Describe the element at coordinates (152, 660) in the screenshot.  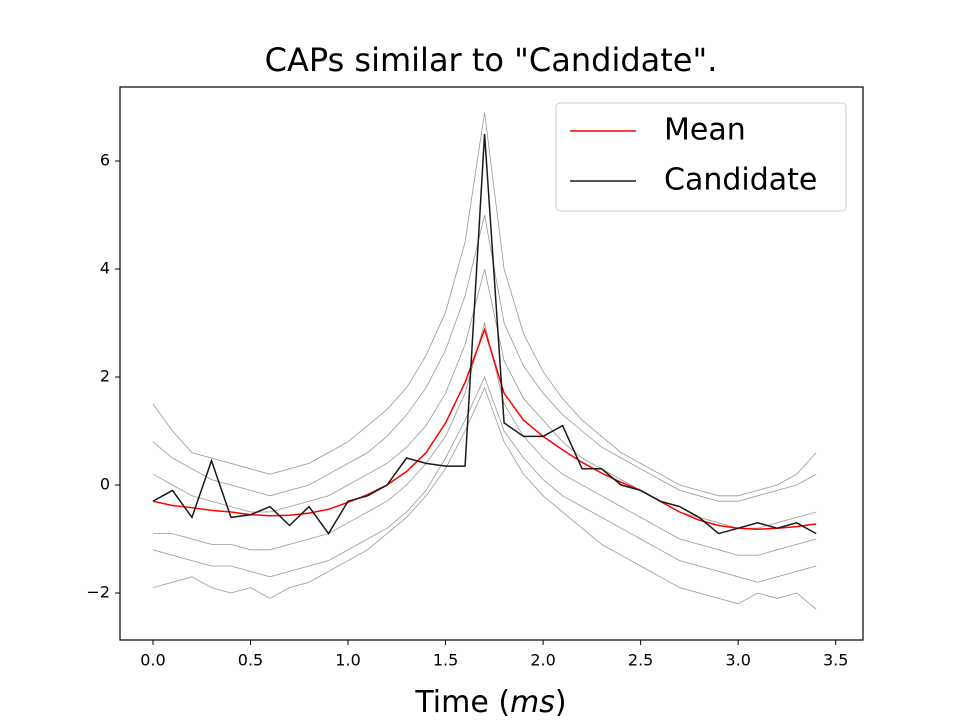
I see `x-tick-label: 0.0` at that location.